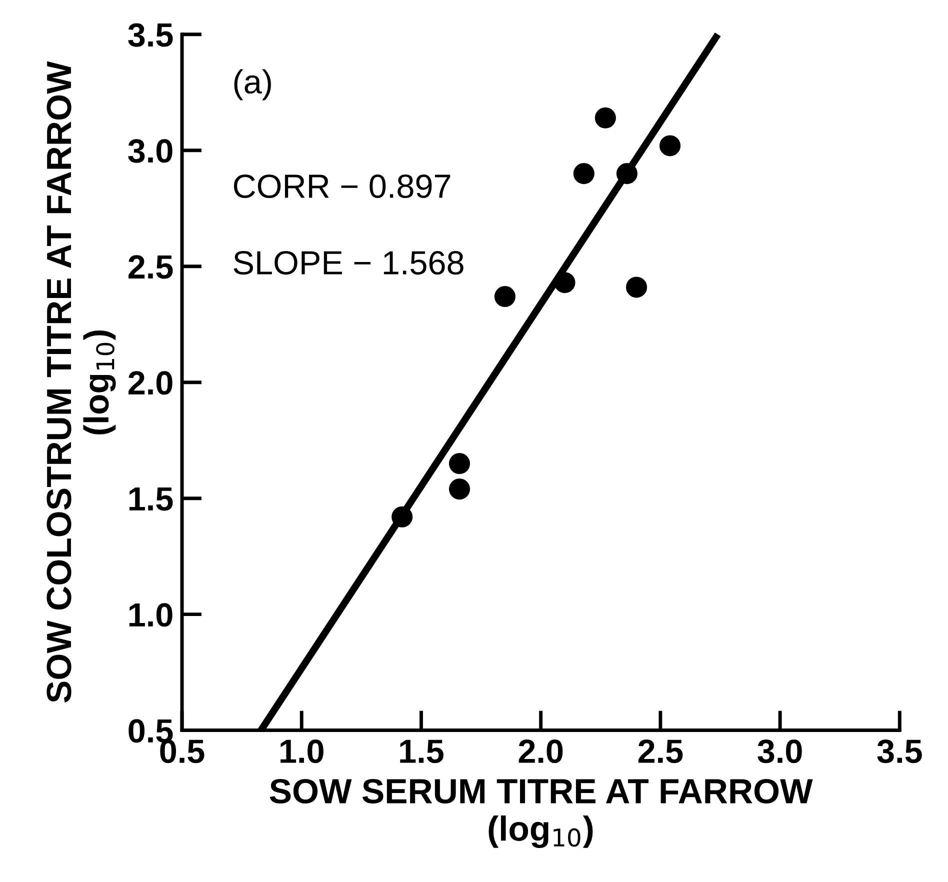 The width and height of the screenshot is (948, 882). What do you see at coordinates (151, 499) in the screenshot?
I see `y-tick-label: 1.5` at bounding box center [151, 499].